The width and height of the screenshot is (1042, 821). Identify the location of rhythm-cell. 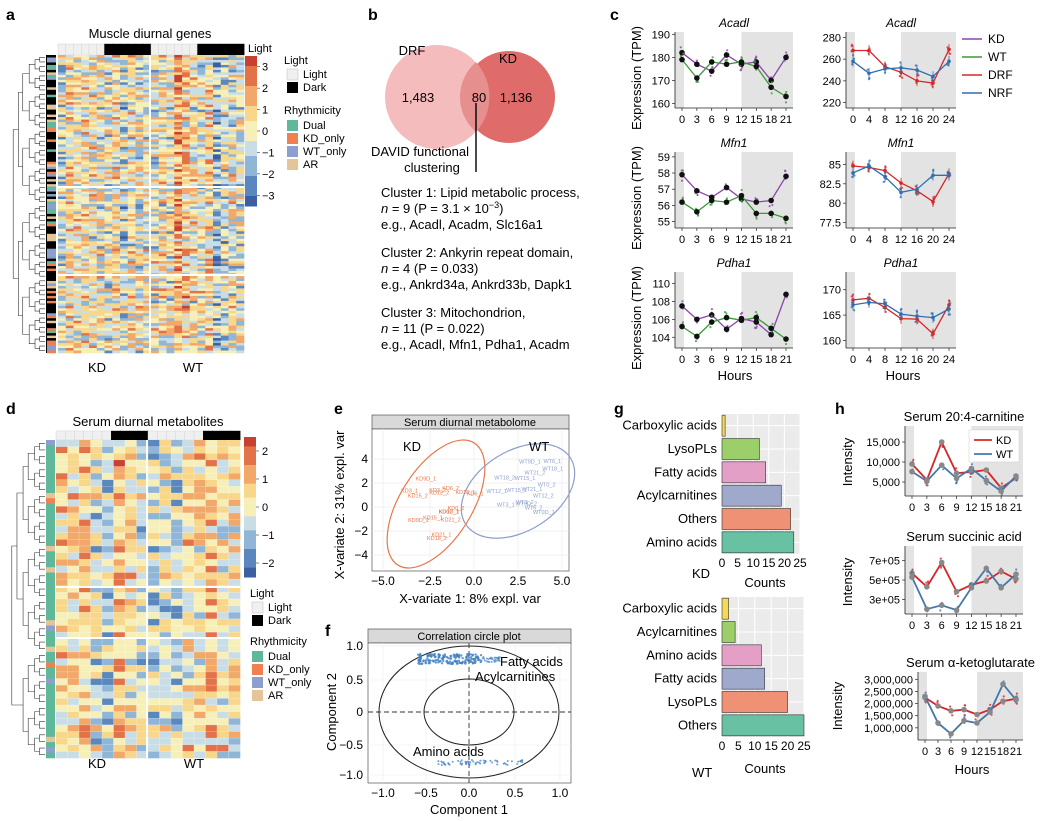
(51, 295).